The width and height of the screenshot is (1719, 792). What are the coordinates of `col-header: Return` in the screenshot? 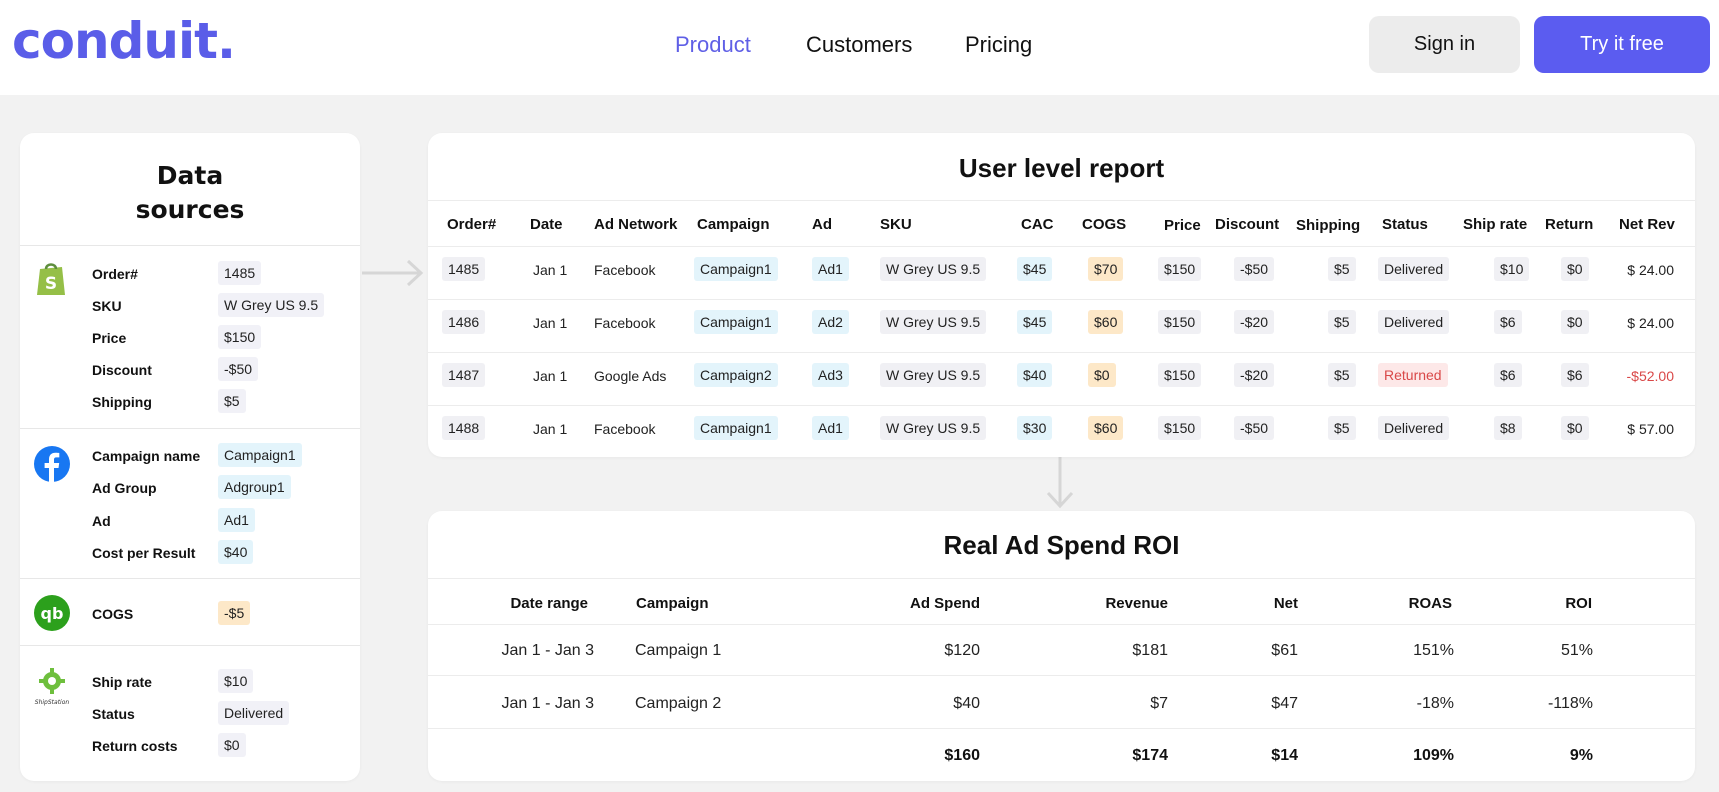 It's located at (1569, 224).